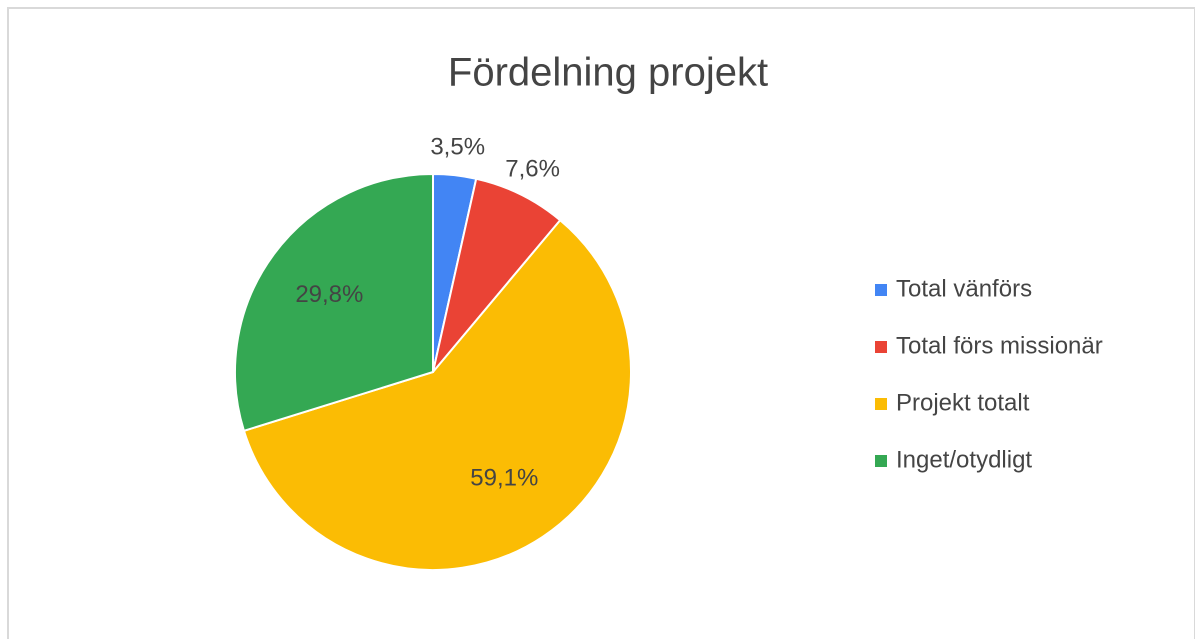 The image size is (1195, 639). I want to click on legend-label: Total förs missionär, so click(999, 345).